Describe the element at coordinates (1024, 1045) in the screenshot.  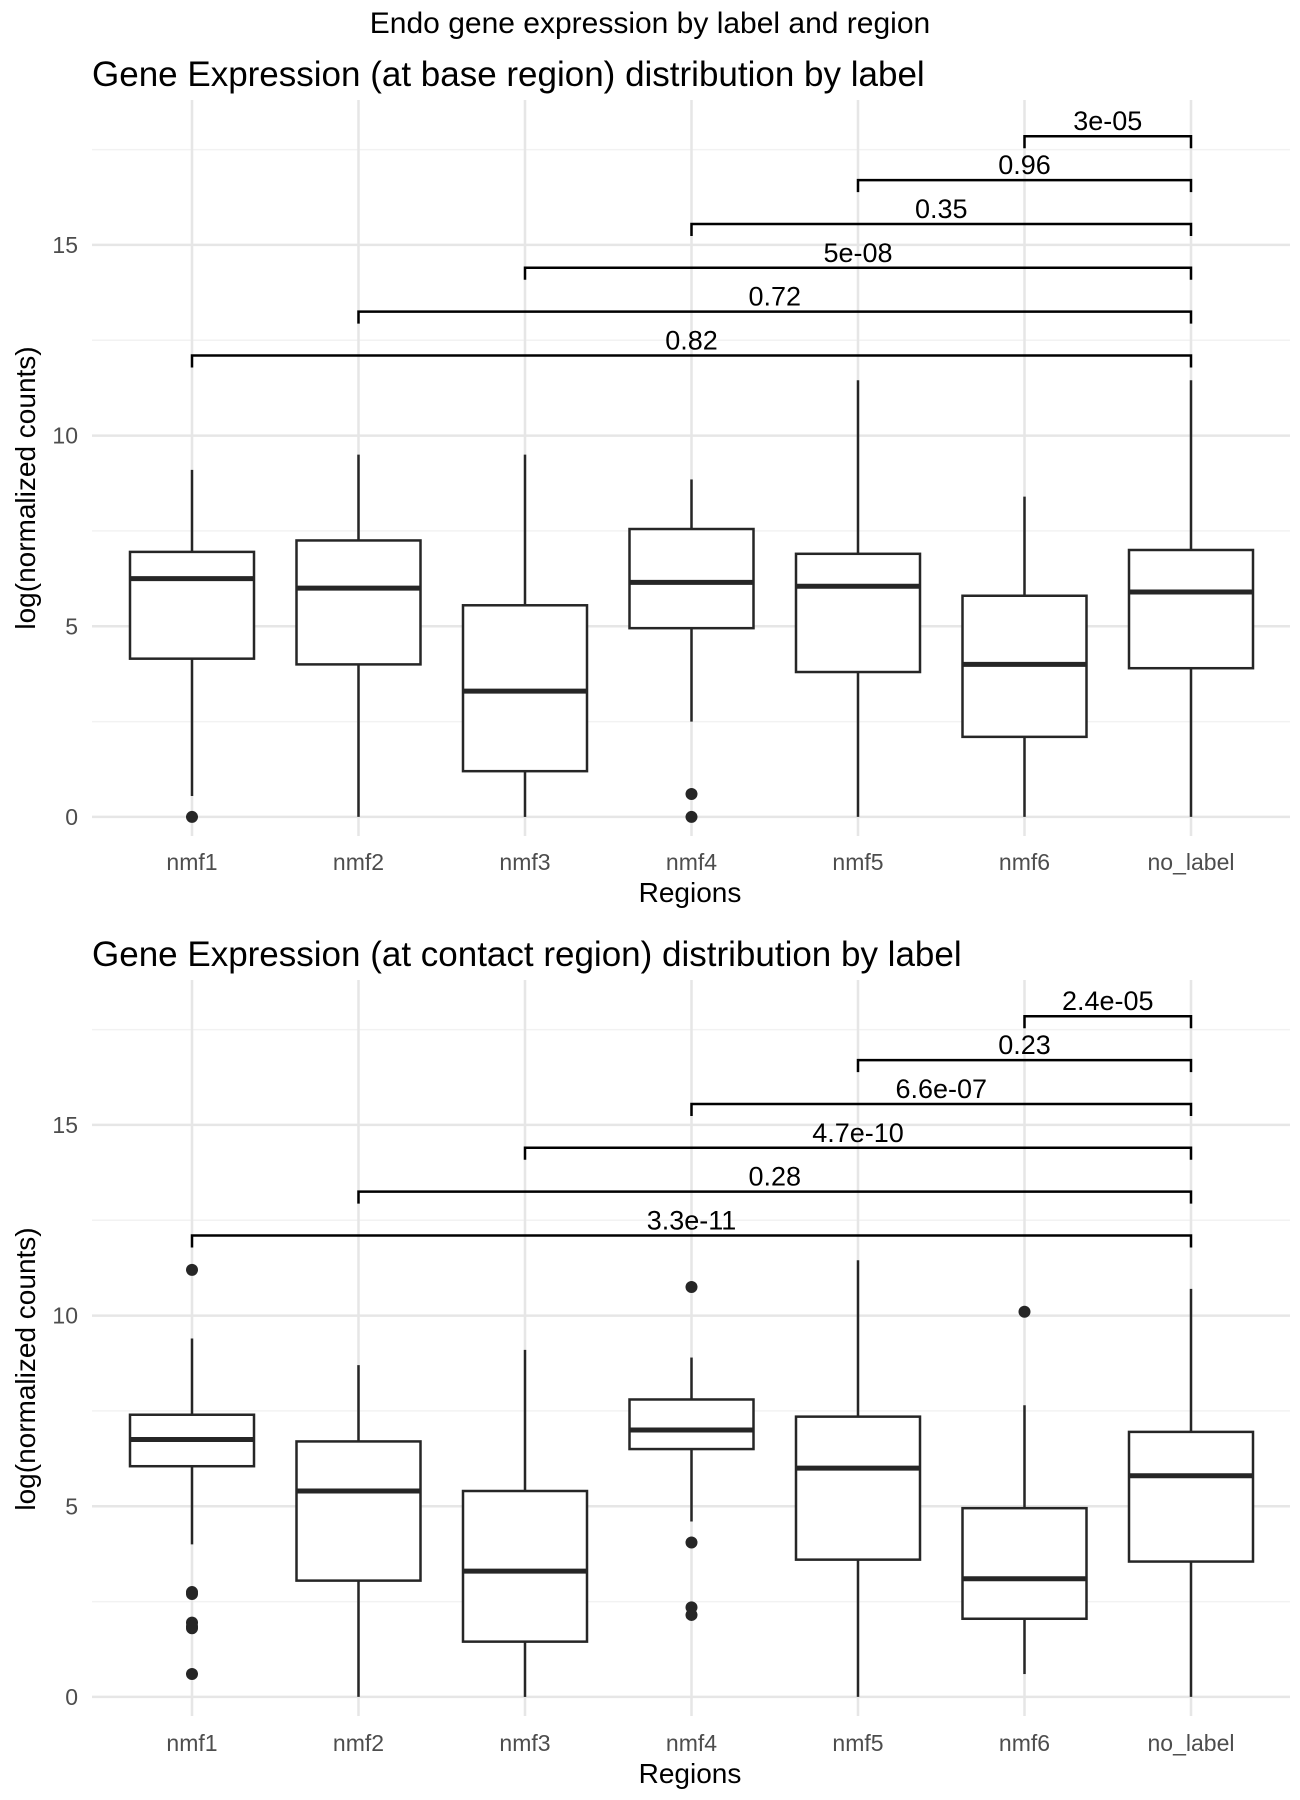
I see `pvalue-label: 0.23` at that location.